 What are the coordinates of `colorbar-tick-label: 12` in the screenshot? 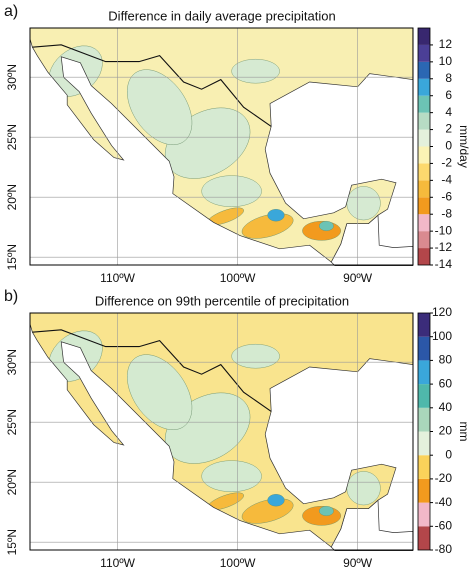 It's located at (446, 44).